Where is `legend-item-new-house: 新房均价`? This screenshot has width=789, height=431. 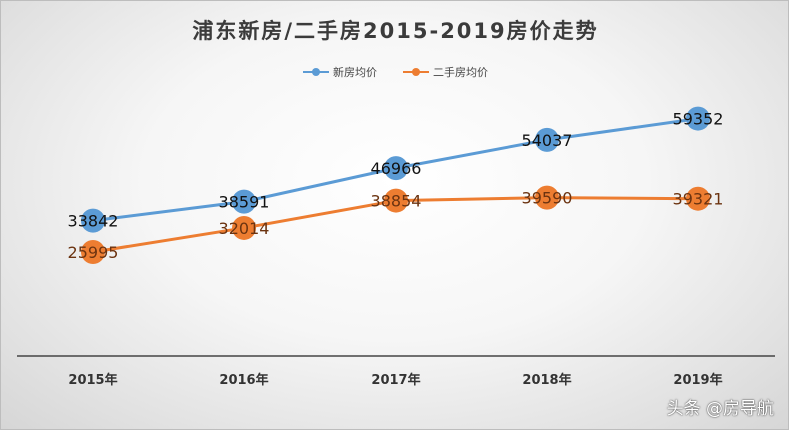
legend-item-new-house: 新房均价 is located at coordinates (340, 72).